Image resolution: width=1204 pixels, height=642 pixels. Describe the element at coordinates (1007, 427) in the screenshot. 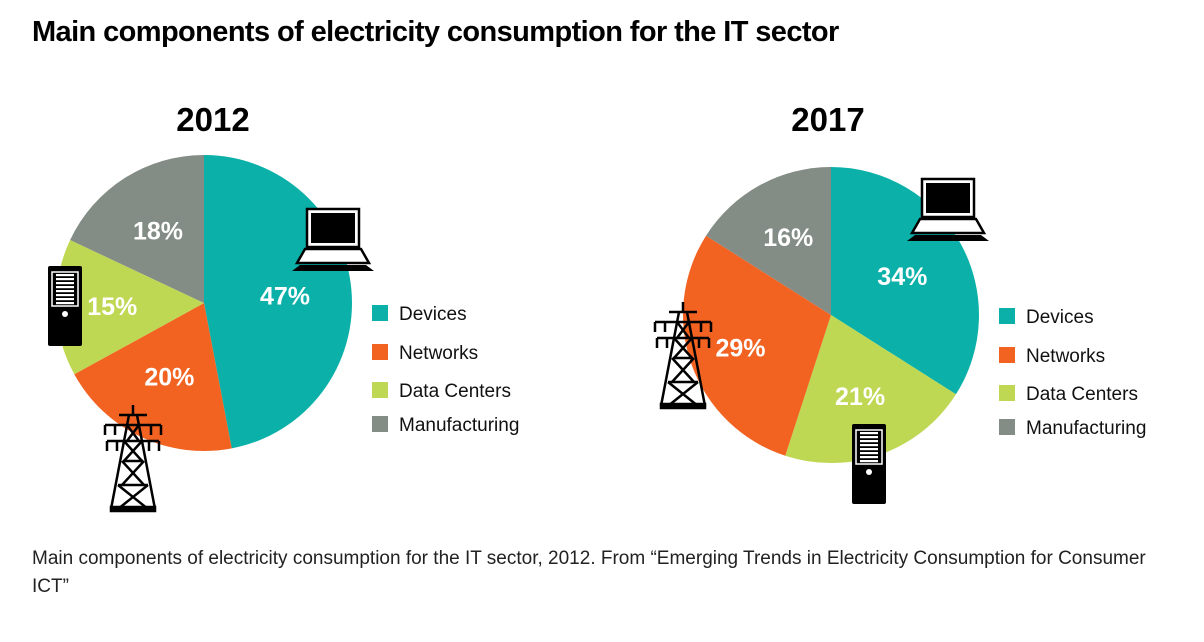

I see `legend-2017-swatch-manufacturing` at that location.